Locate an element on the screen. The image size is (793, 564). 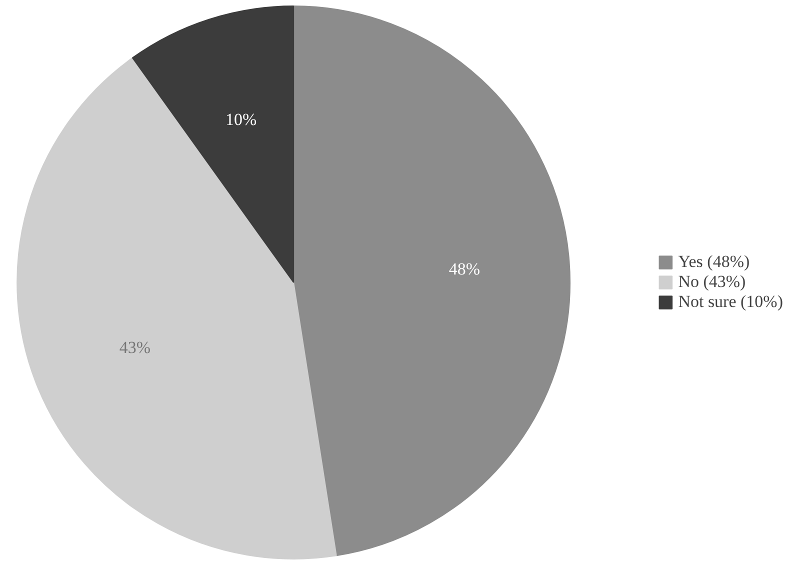
legend-label: Yes (48%) is located at coordinates (714, 262).